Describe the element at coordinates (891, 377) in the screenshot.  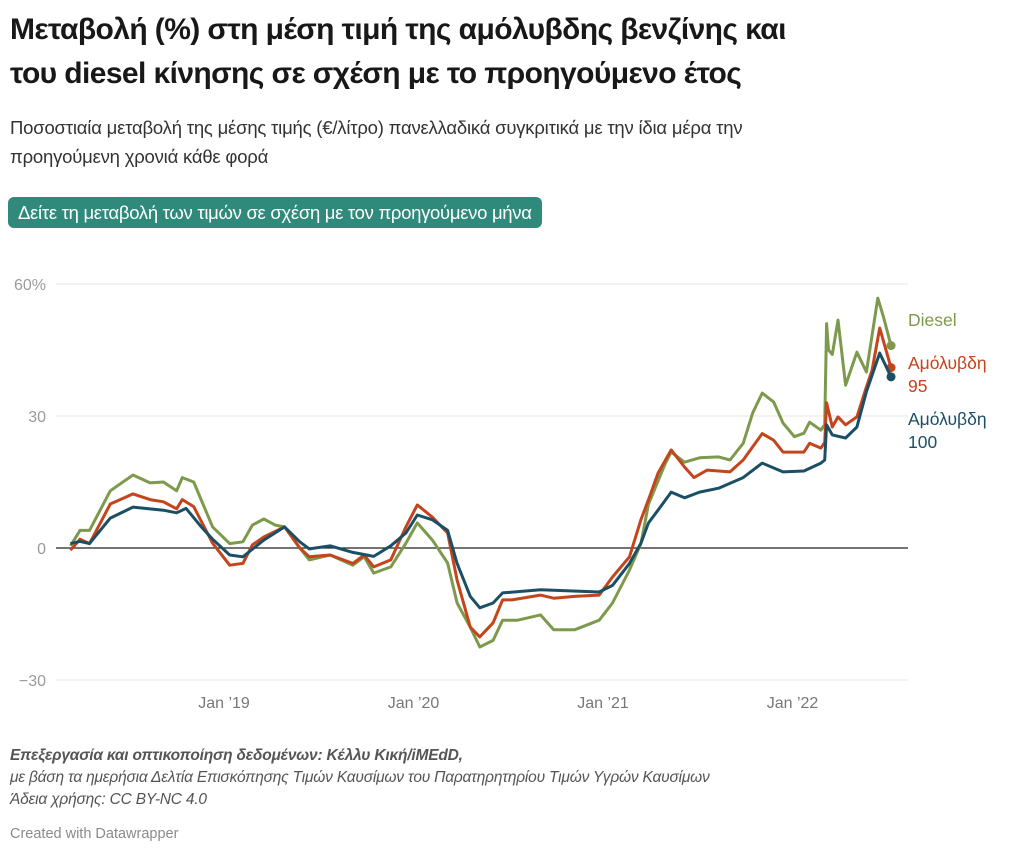
I see `series-end-dot-am100` at that location.